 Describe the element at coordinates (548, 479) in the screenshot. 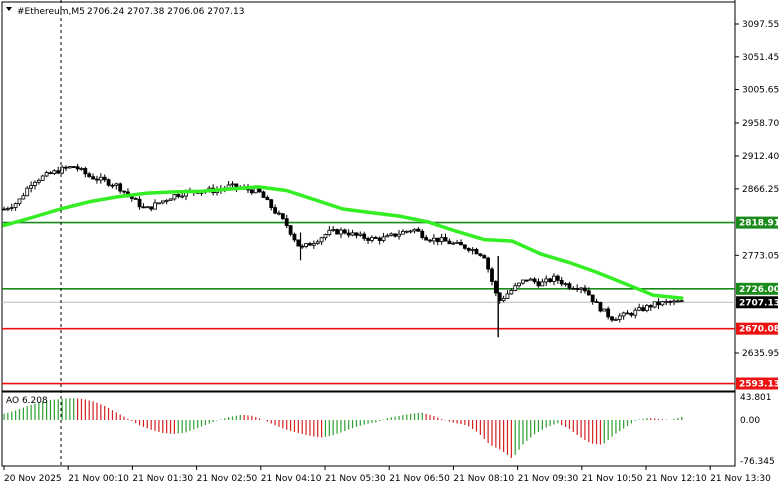

I see `time-tick-label: 21 Nov 09:30` at that location.